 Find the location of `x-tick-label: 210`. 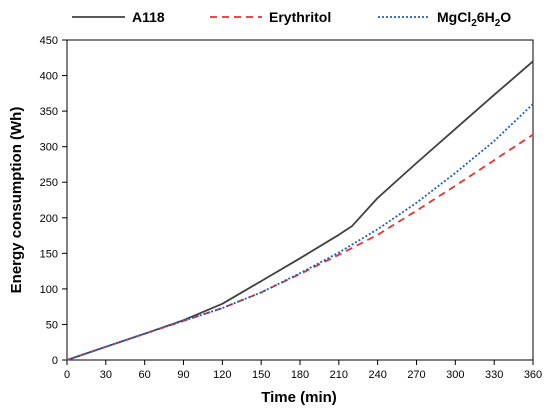

x-tick-label: 210 is located at coordinates (339, 375).